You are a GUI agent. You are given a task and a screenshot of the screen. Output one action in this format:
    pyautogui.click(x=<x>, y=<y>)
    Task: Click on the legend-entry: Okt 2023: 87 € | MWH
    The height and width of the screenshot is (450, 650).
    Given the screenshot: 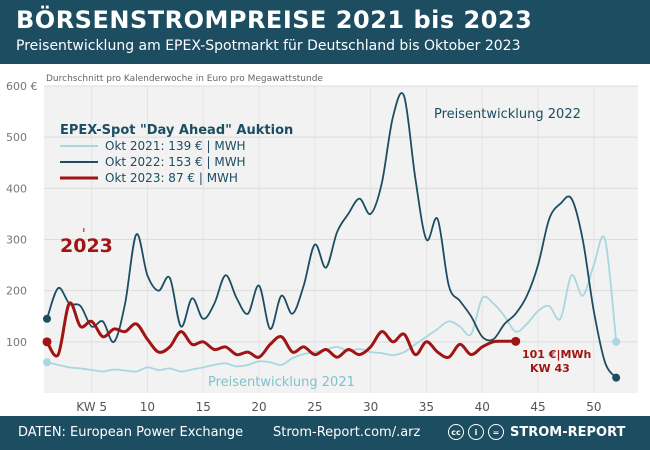 What is the action you would take?
    pyautogui.click(x=171, y=178)
    